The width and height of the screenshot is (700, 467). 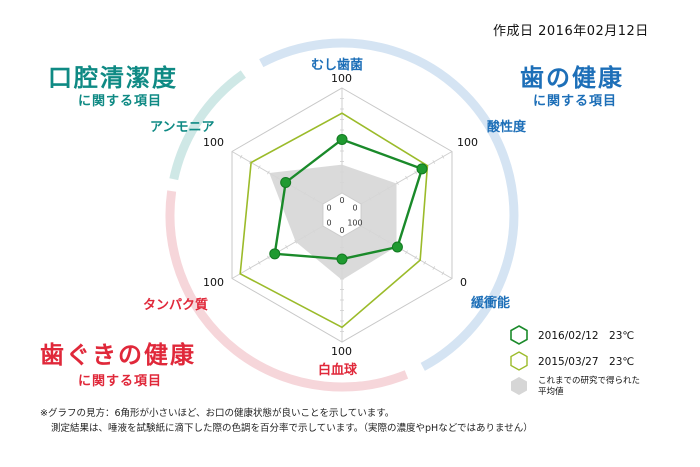 I want to click on center-hole, so click(x=342, y=215).